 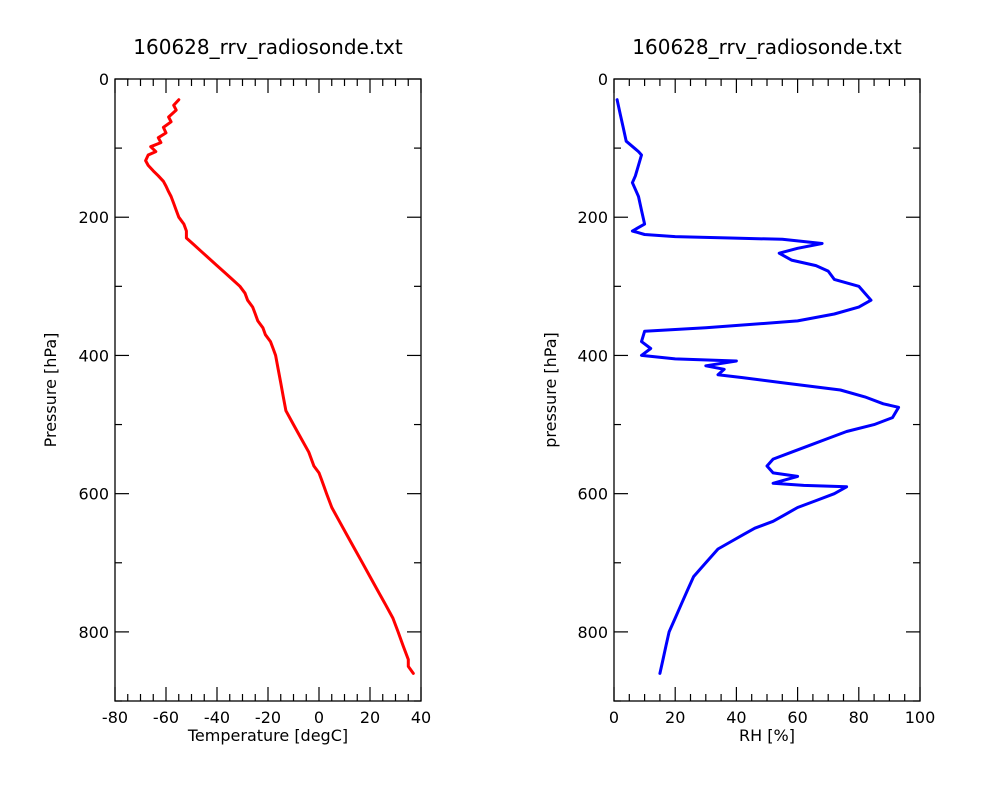 What do you see at coordinates (93, 494) in the screenshot?
I see `temperature-y-tick-label: 600` at bounding box center [93, 494].